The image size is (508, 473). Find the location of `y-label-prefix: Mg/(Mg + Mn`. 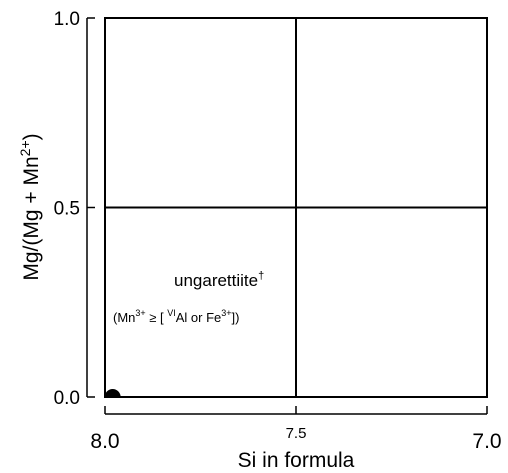

y-label-prefix: Mg/(Mg + Mn is located at coordinates (31, 218).